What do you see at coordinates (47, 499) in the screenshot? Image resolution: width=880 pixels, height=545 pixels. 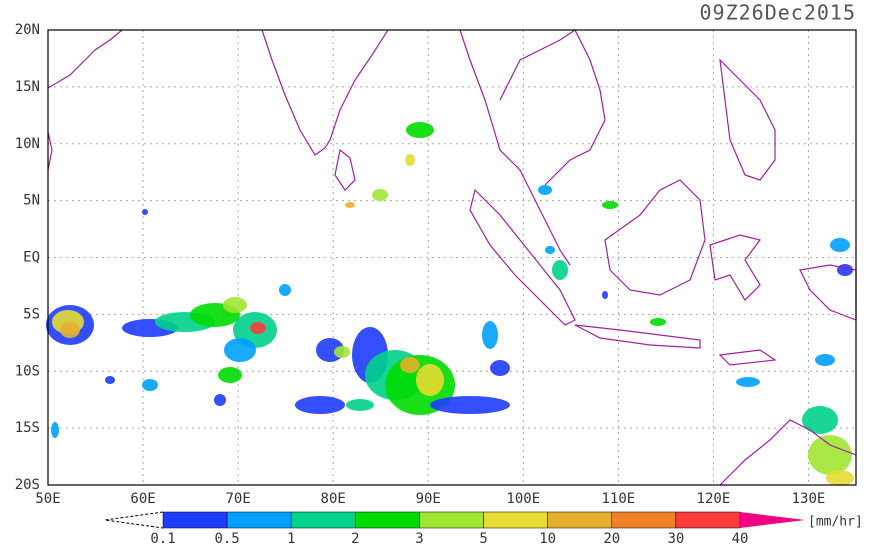 I see `x-tick-label: 50E` at bounding box center [47, 499].